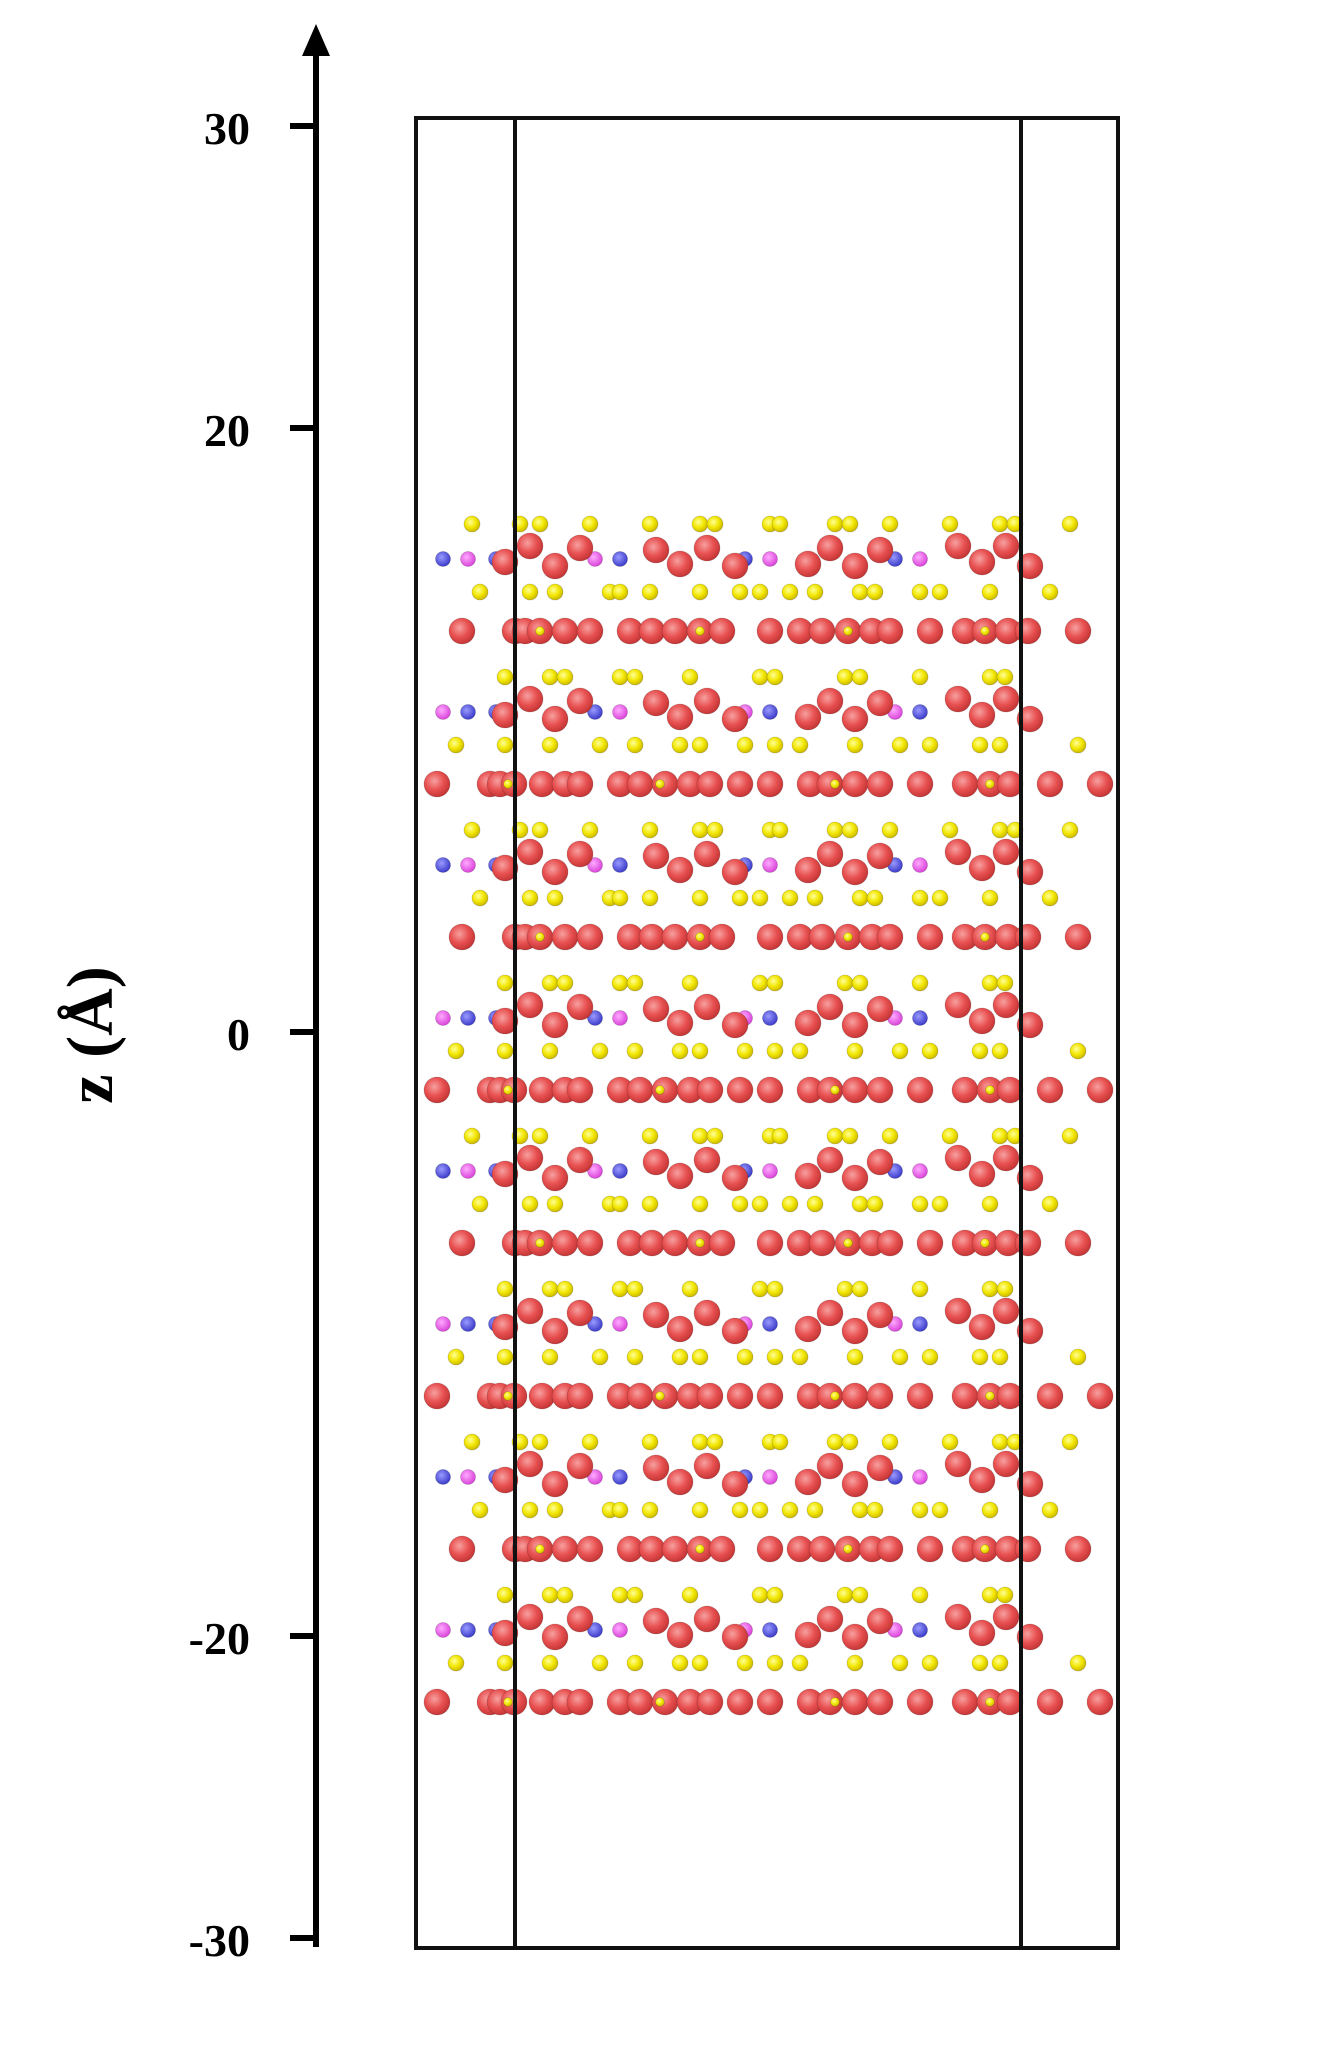 The image size is (1329, 2049). Describe the element at coordinates (468, 1324) in the screenshot. I see `nitrogen-atom` at that location.